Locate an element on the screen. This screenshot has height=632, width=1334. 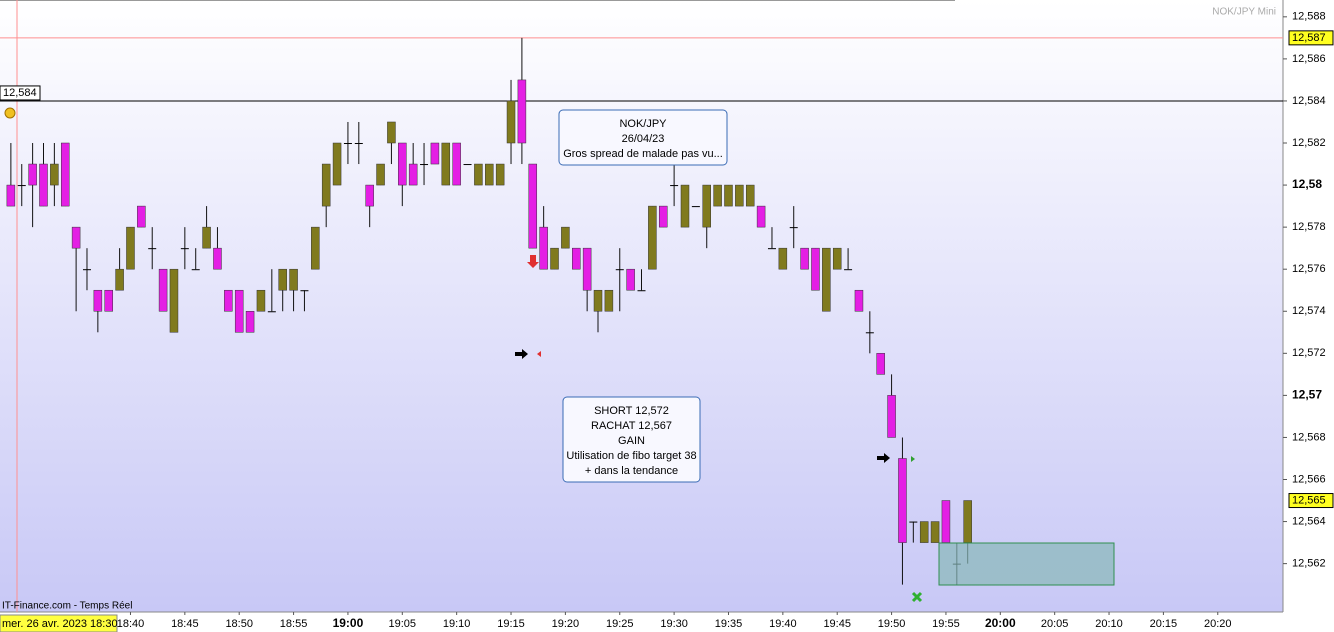
x-tick-label: 19:50 is located at coordinates (892, 624).